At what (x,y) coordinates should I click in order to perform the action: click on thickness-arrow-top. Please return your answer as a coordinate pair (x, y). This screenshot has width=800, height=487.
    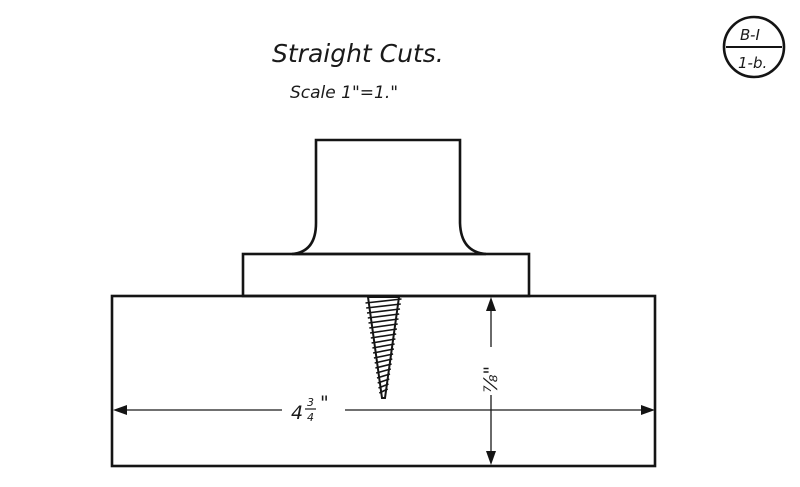
    Looking at the image, I should click on (491, 304).